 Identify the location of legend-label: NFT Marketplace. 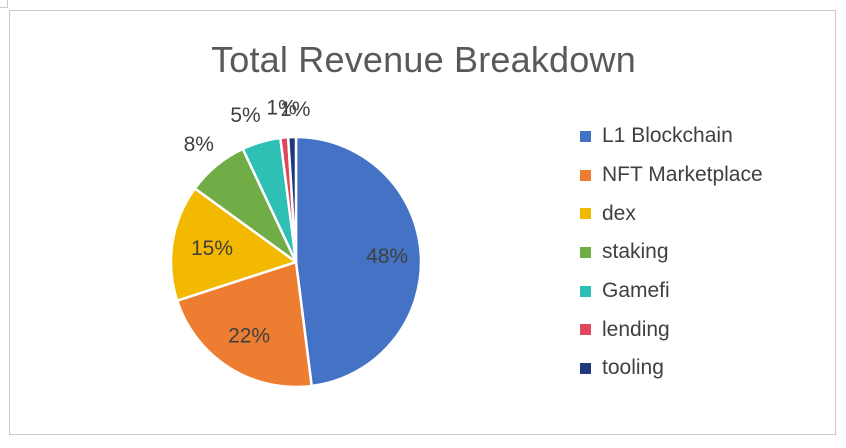
(682, 175).